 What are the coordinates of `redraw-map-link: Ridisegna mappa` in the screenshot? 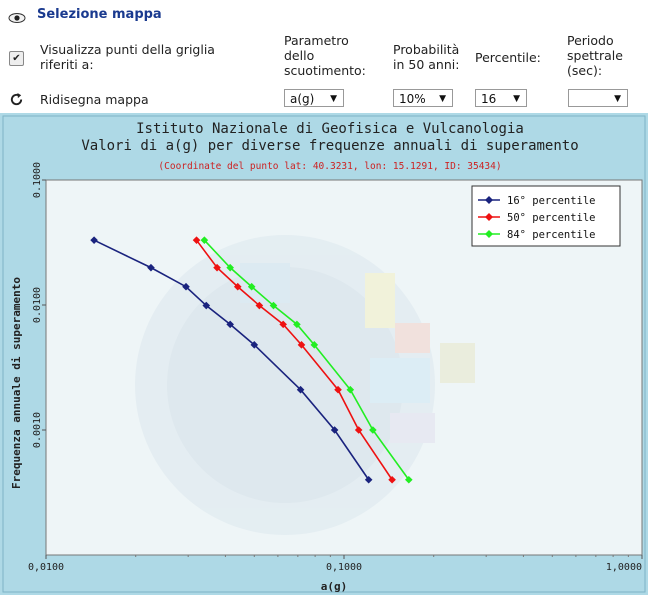 It's located at (94, 99).